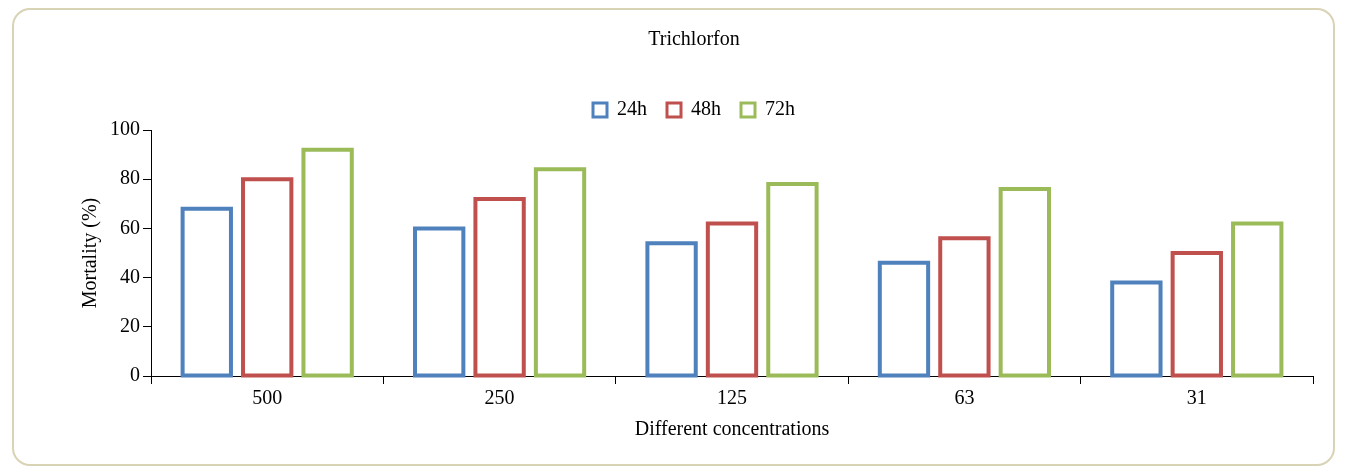 The width and height of the screenshot is (1351, 476). What do you see at coordinates (267, 397) in the screenshot?
I see `x-tick-label: 500` at bounding box center [267, 397].